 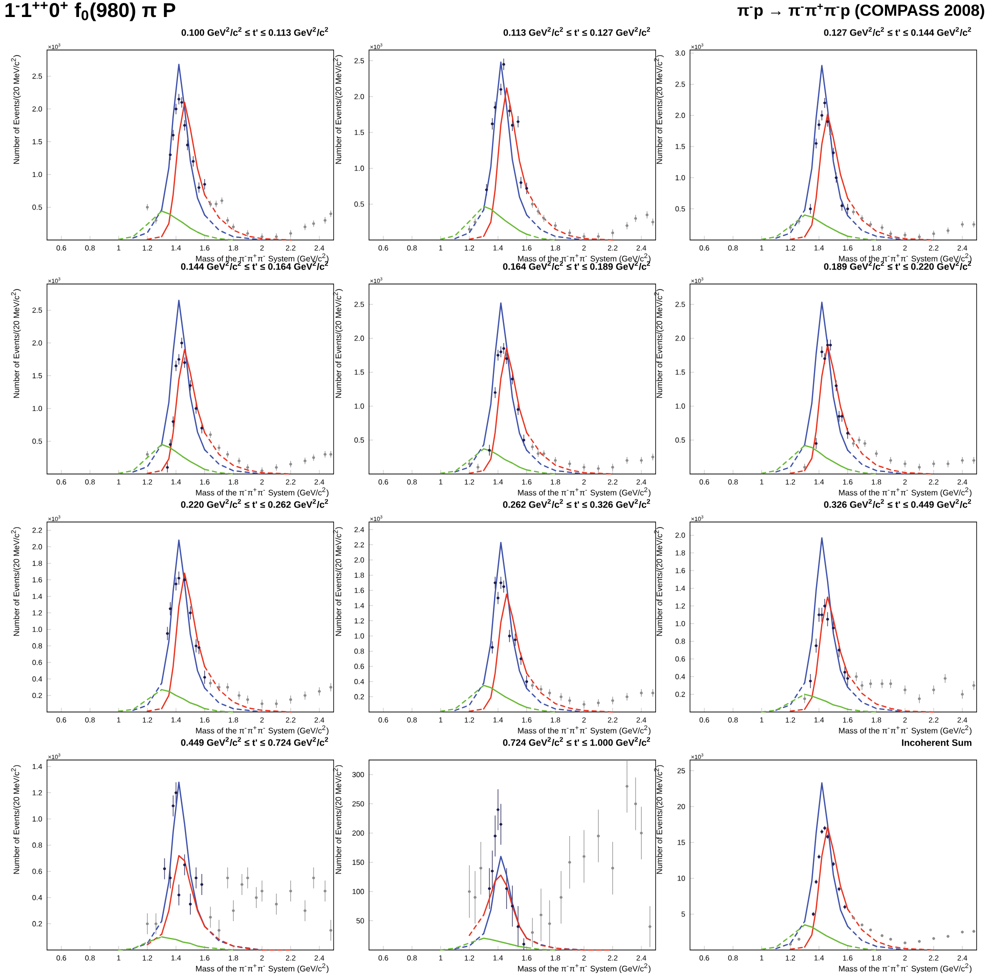 I want to click on chart-title: 0.724 GeV$^{2}$/c$^{2}$ ≤ t' ≤ 1.000 GeV$^{2}$/c$^{2}$, so click(x=576, y=741).